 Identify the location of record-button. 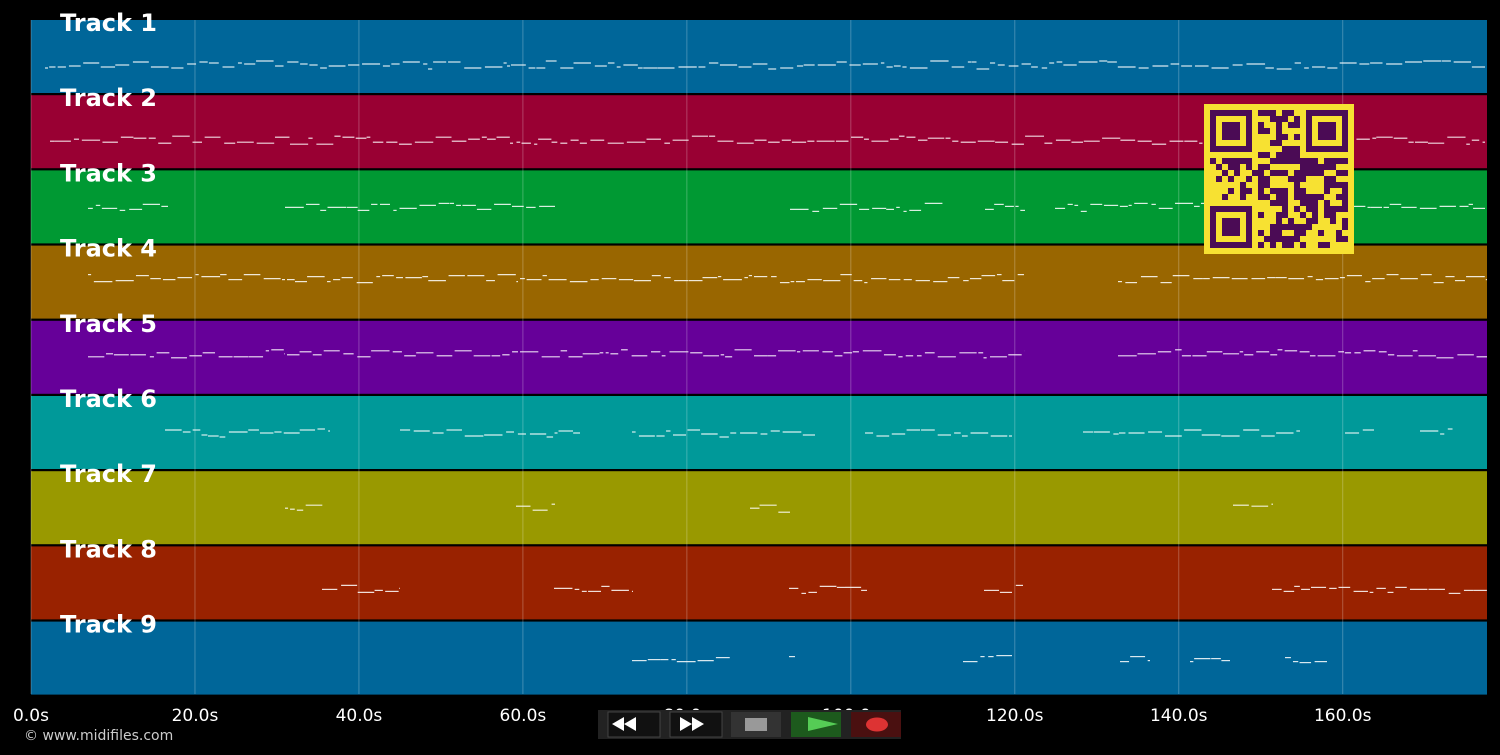
(876, 724).